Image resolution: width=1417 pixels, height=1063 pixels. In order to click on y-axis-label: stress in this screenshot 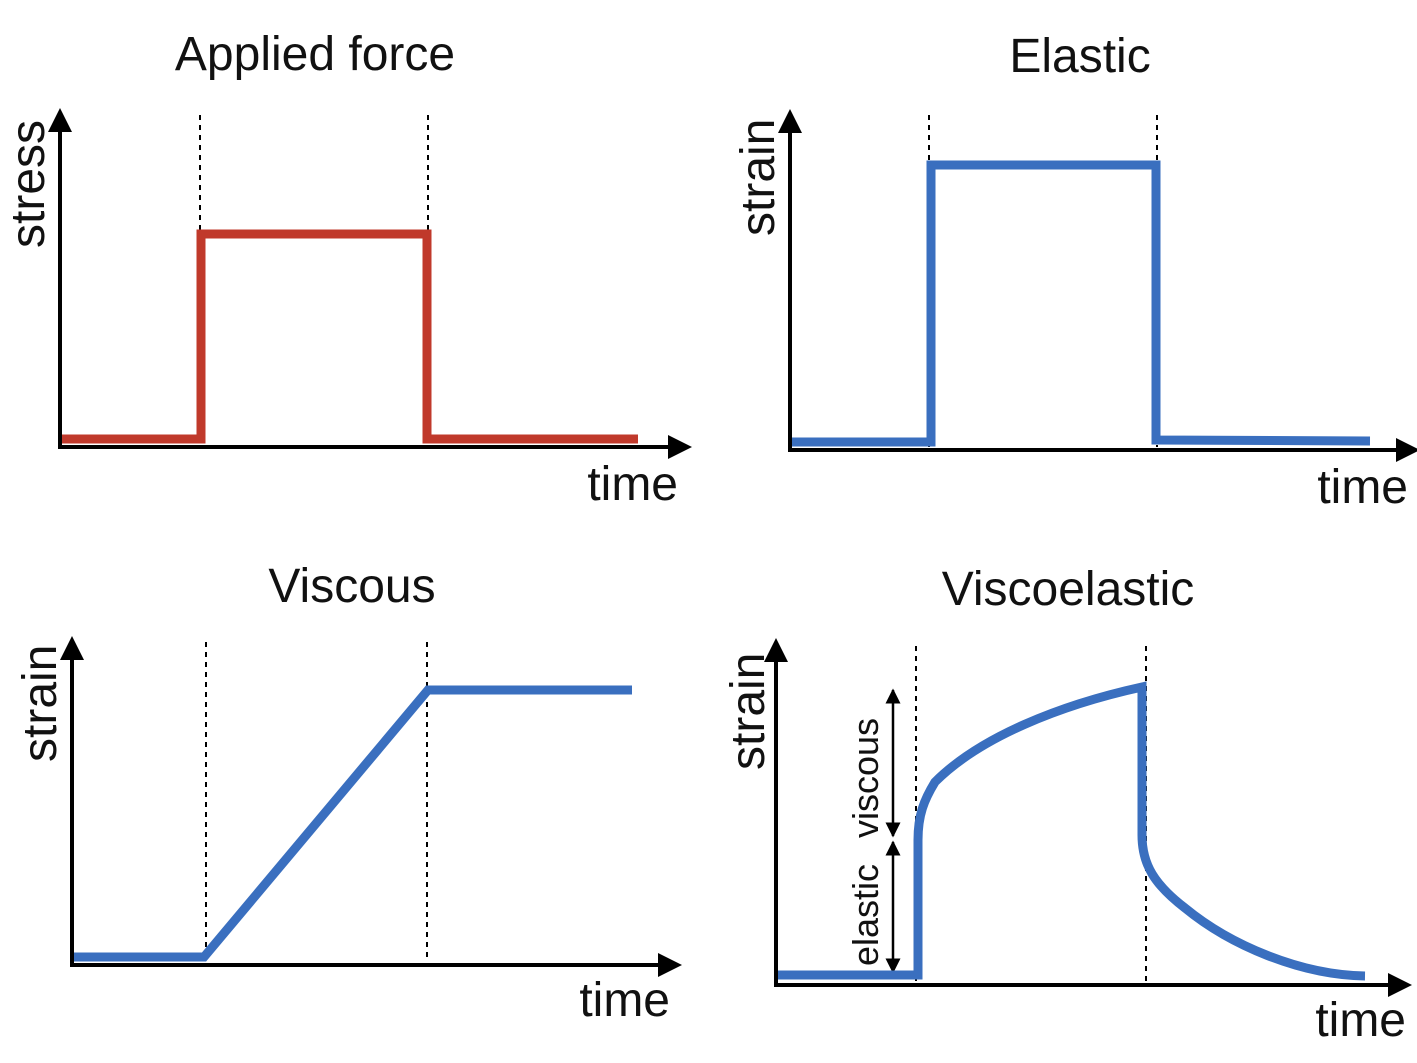, I will do `click(28, 184)`.